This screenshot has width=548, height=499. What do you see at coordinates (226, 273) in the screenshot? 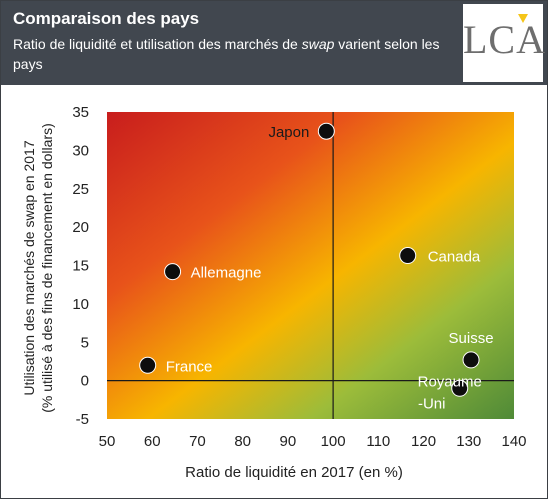
I see `point-label: Allemagne` at bounding box center [226, 273].